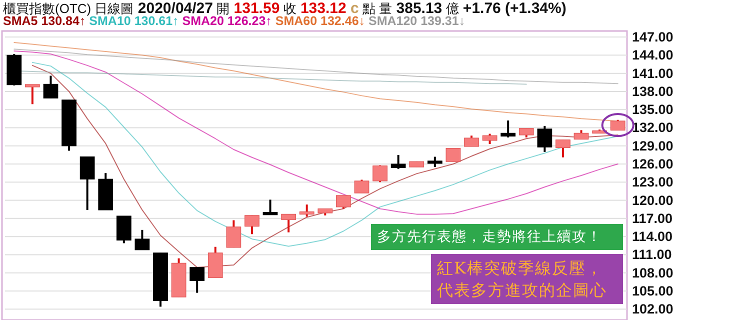  I want to click on text: 2020/04/27, so click(173, 8).